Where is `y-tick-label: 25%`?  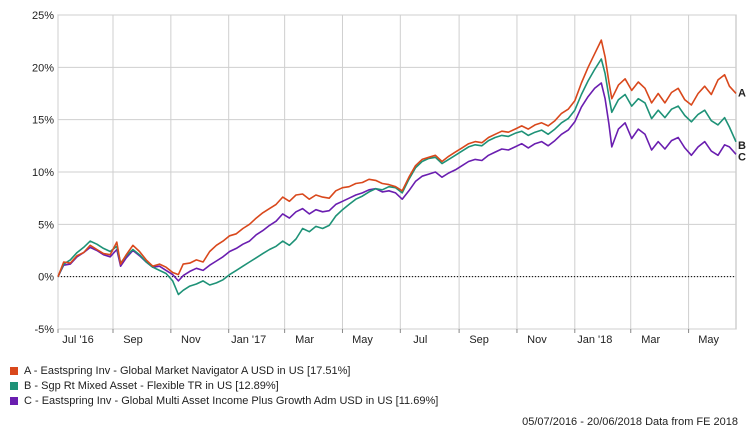
y-tick-label: 25% is located at coordinates (43, 16).